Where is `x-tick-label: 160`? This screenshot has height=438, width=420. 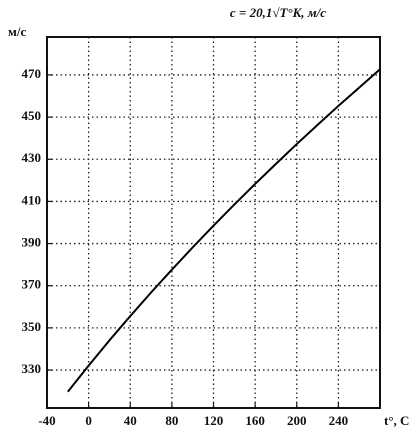 x-tick-label: 160 is located at coordinates (255, 420).